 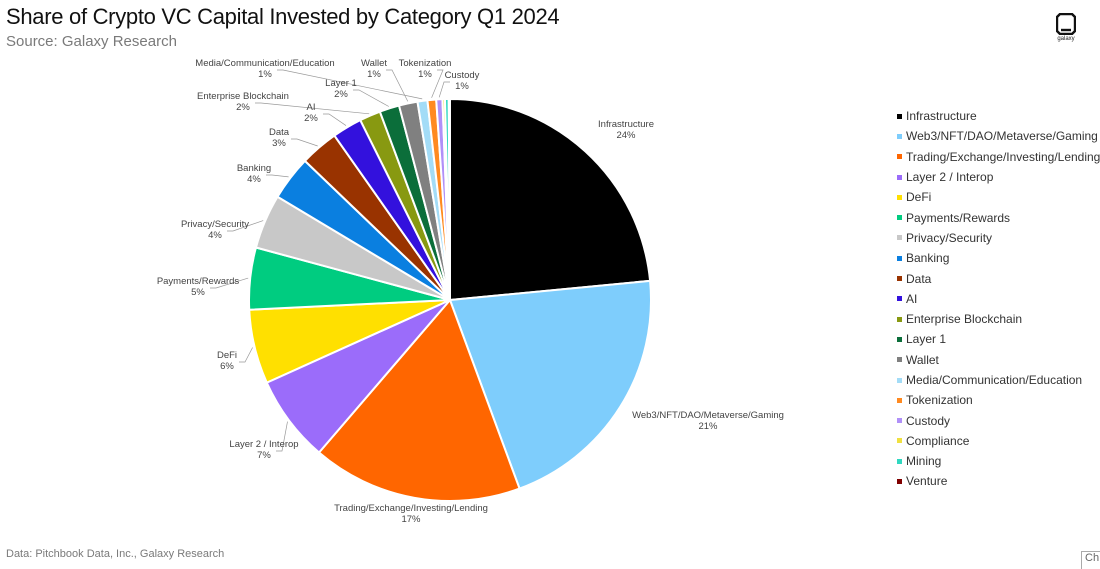 I want to click on galaxy-logo-text: galaxy, so click(x=1066, y=39).